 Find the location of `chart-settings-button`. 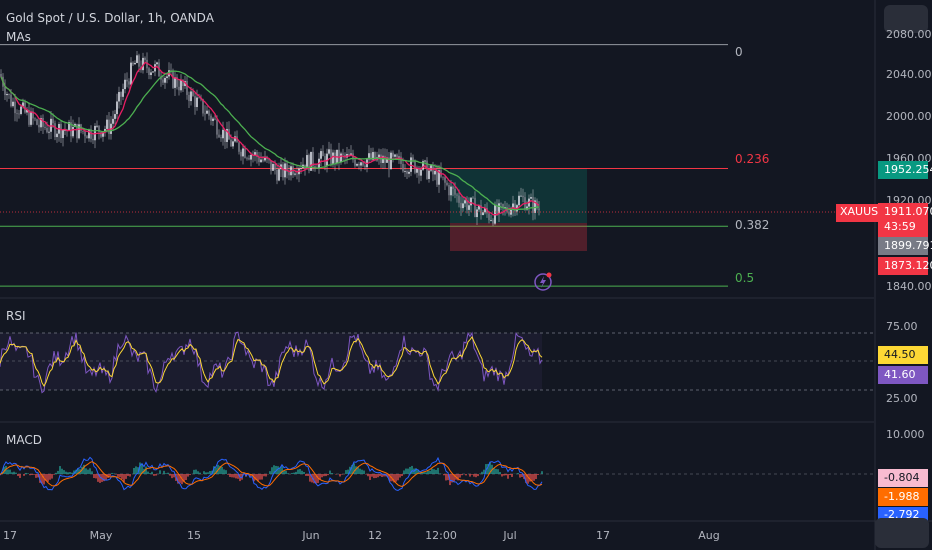

chart-settings-button is located at coordinates (906, 19).